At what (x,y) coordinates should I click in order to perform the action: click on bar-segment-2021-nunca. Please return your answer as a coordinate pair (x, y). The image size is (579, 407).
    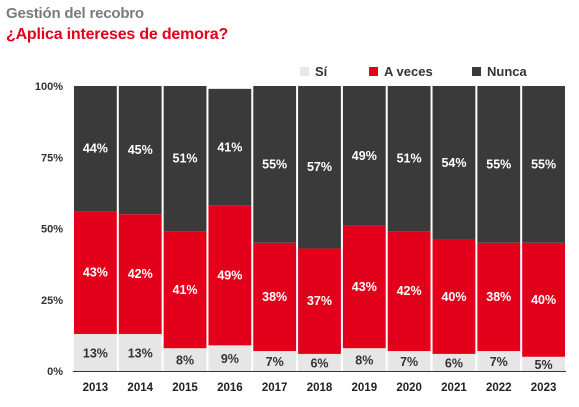
    Looking at the image, I should click on (454, 163).